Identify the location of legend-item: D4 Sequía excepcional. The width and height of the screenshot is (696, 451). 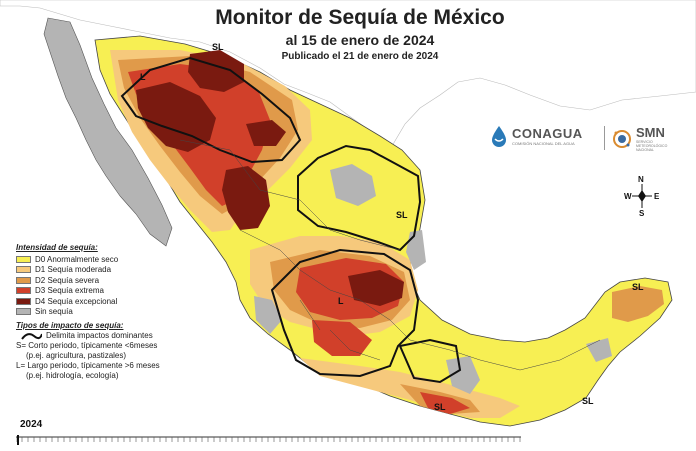
(111, 301).